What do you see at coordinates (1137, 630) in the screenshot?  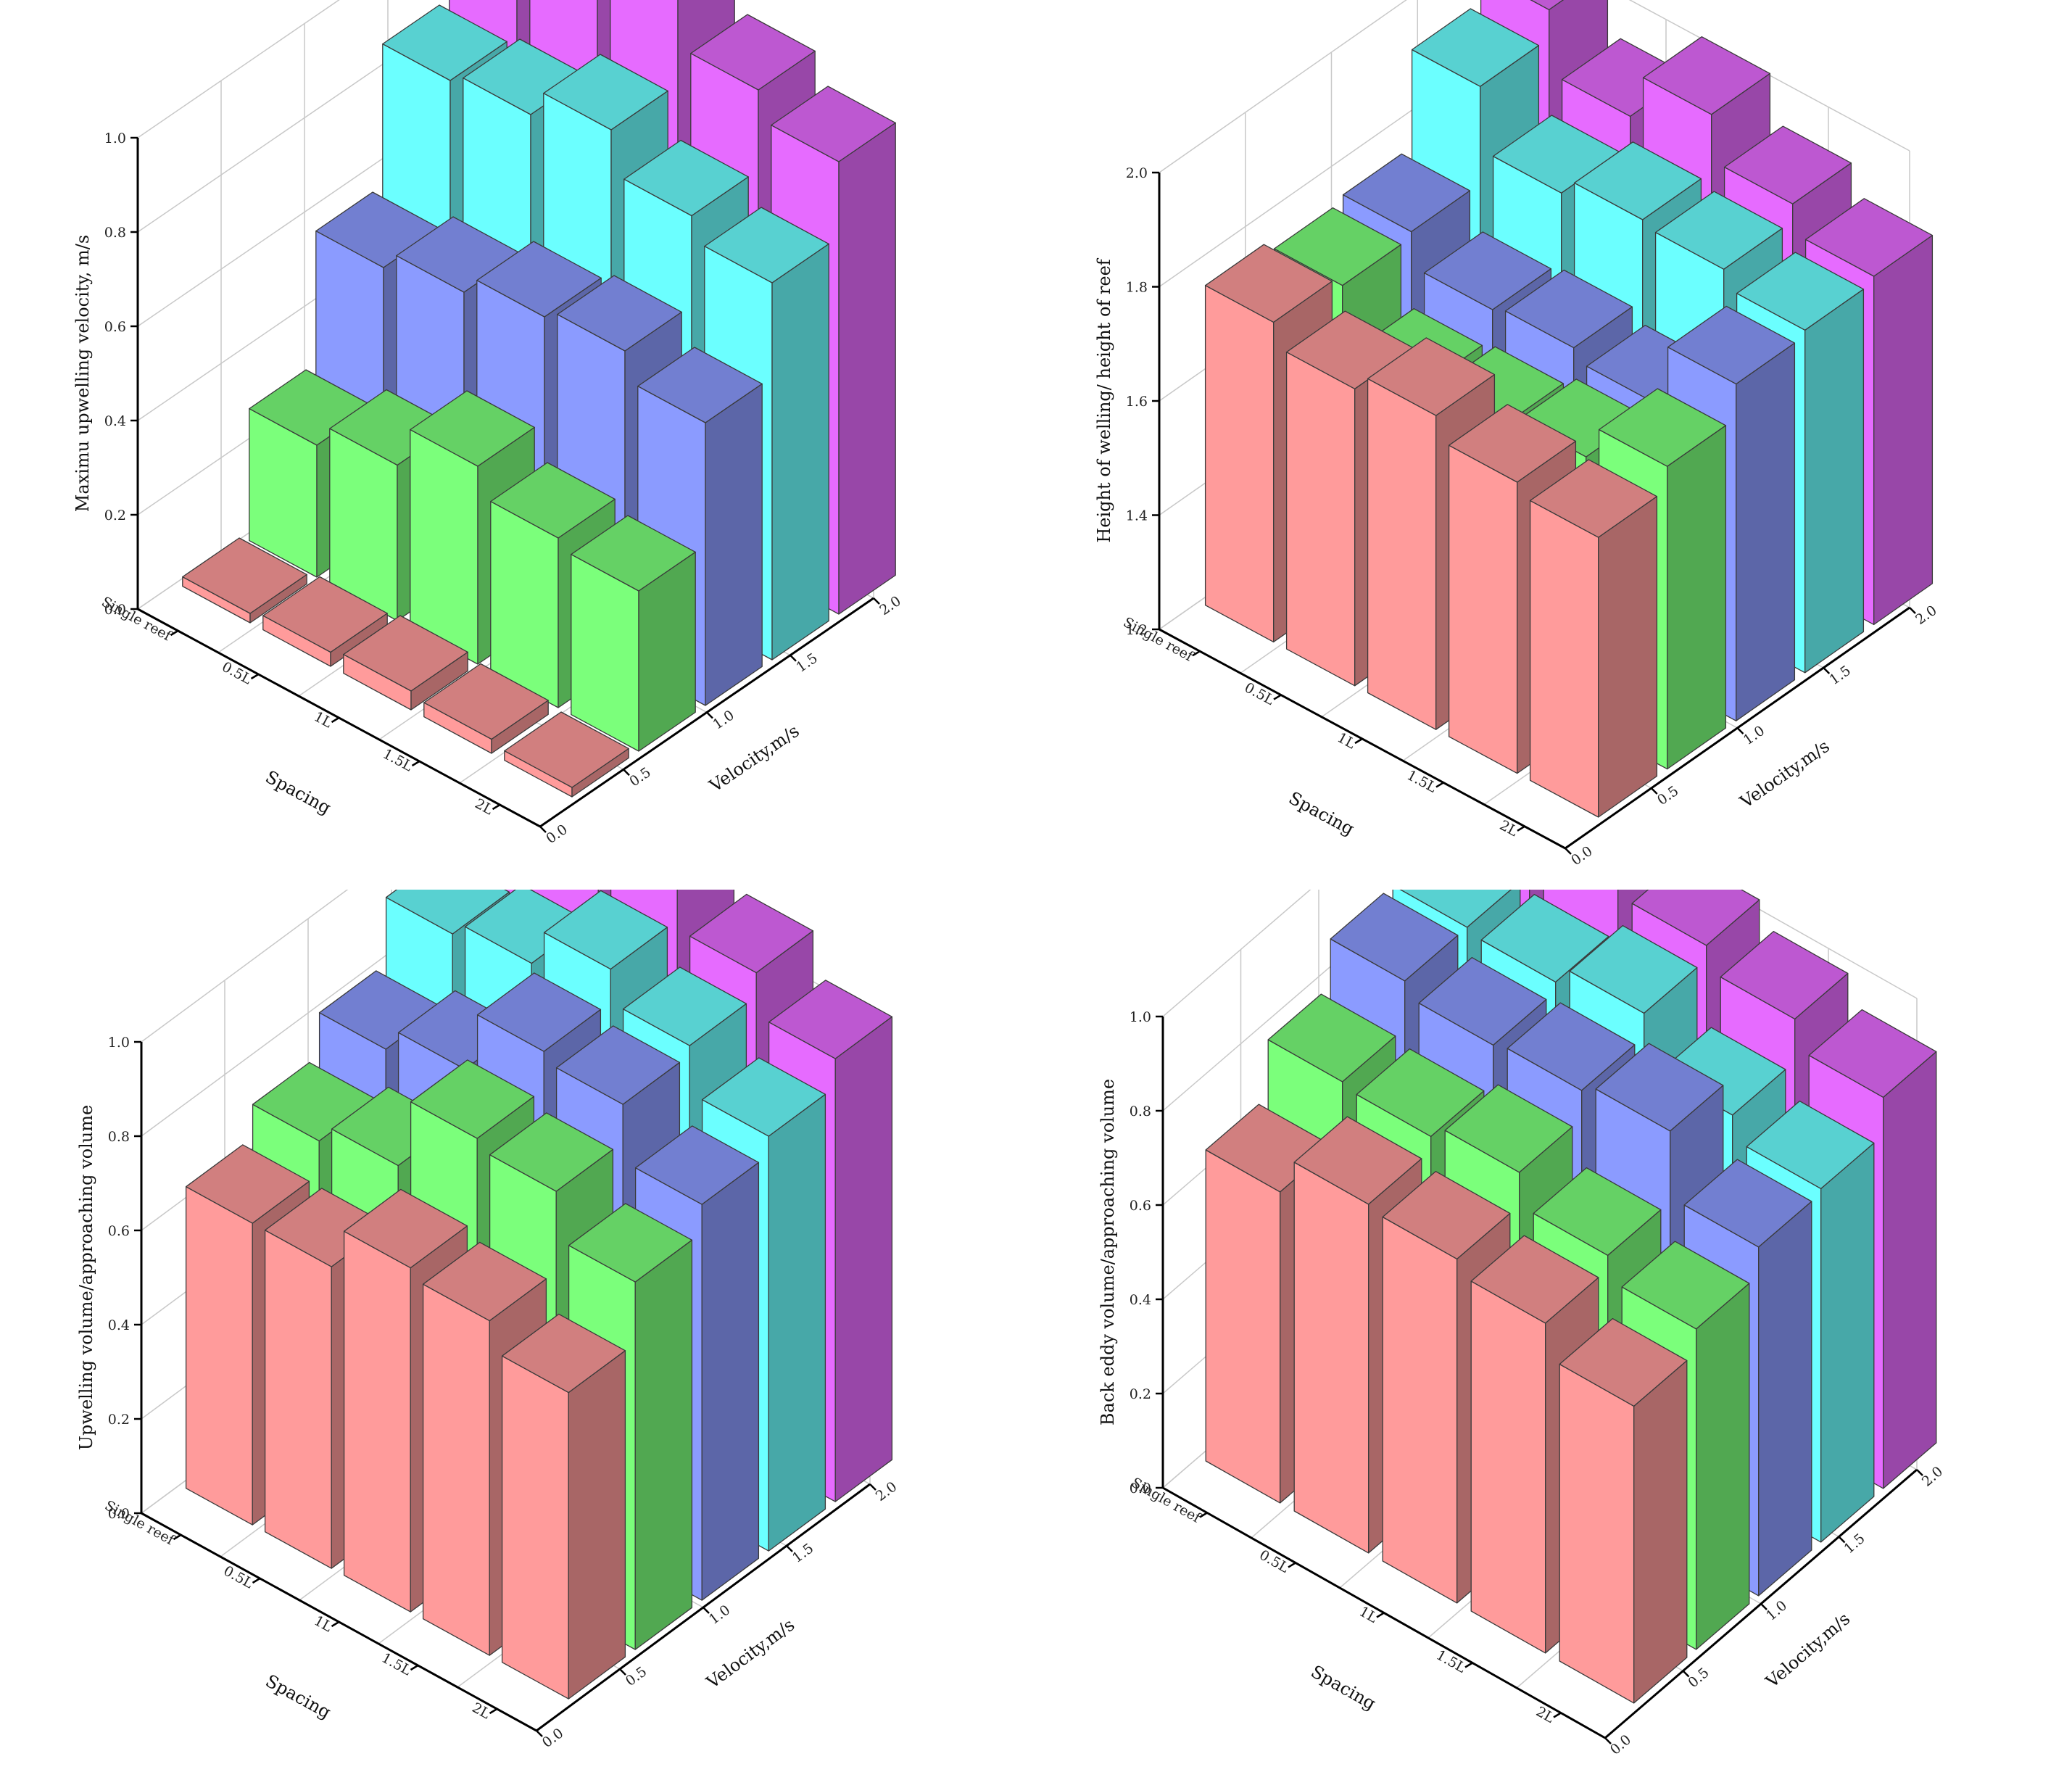 I see `z-tick-label: 1.2` at bounding box center [1137, 630].